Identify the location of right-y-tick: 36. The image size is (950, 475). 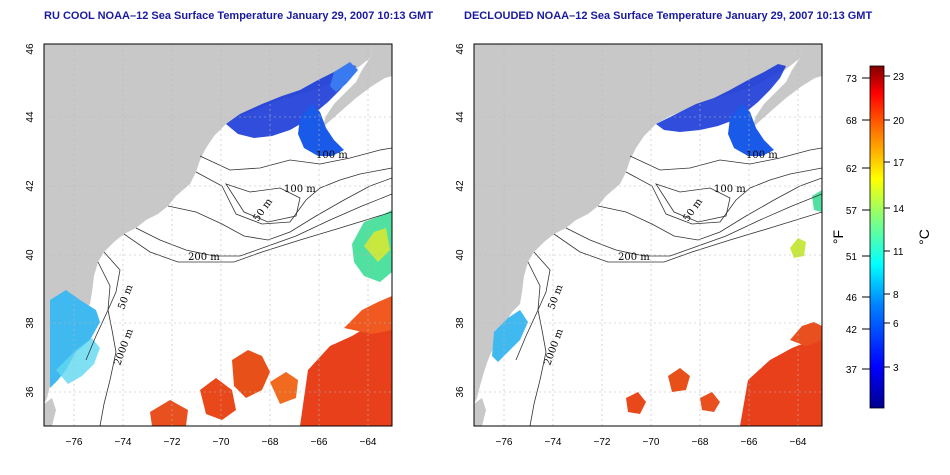
(460, 392).